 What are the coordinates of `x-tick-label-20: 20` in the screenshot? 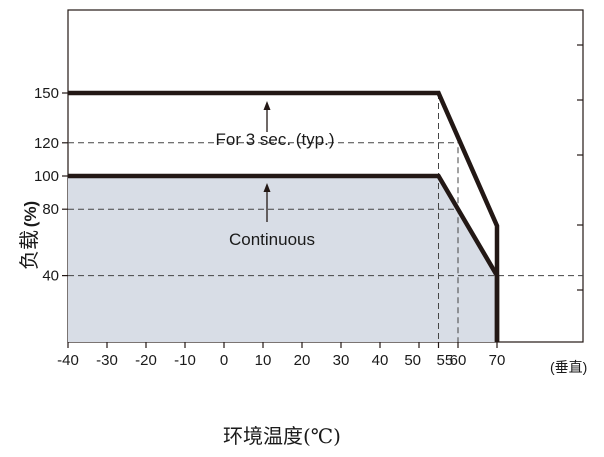 It's located at (302, 360).